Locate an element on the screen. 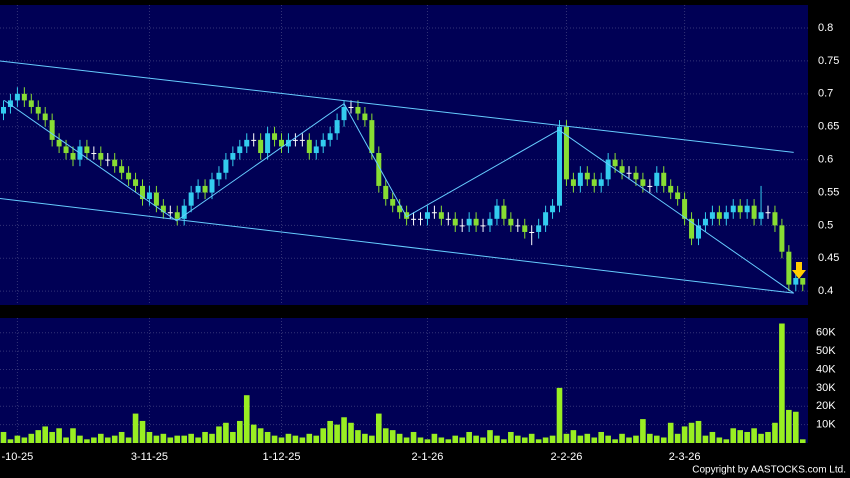 The height and width of the screenshot is (478, 850). y-tick-label: 0.65 is located at coordinates (828, 127).